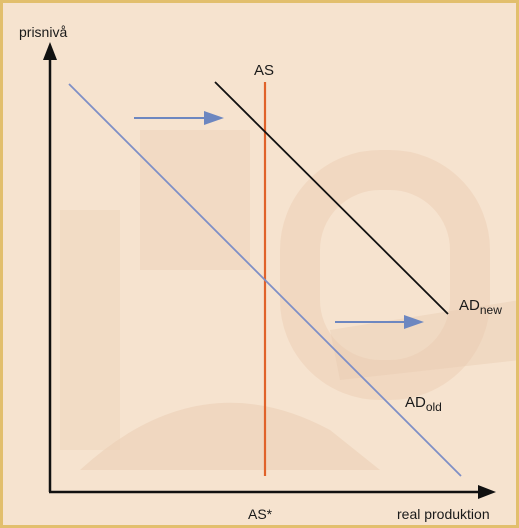 This screenshot has width=519, height=528. Describe the element at coordinates (214, 118) in the screenshot. I see `shift-arrow-top-head` at that location.